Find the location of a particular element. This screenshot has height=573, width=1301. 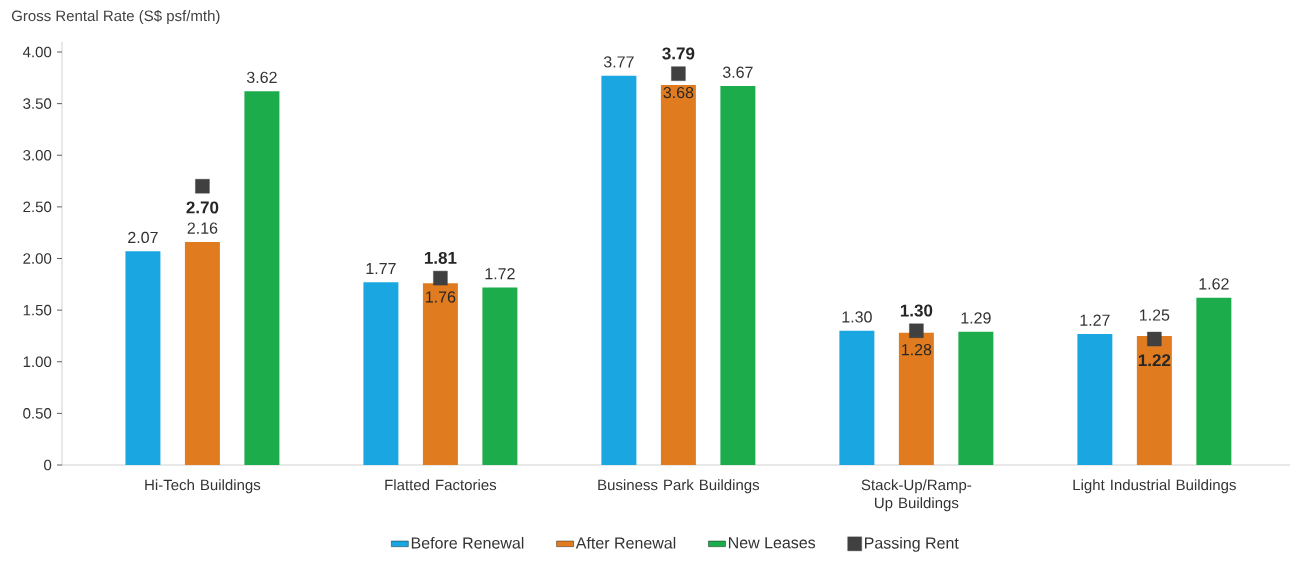

x-tick-label: Light Industrial Buildings is located at coordinates (1154, 486).